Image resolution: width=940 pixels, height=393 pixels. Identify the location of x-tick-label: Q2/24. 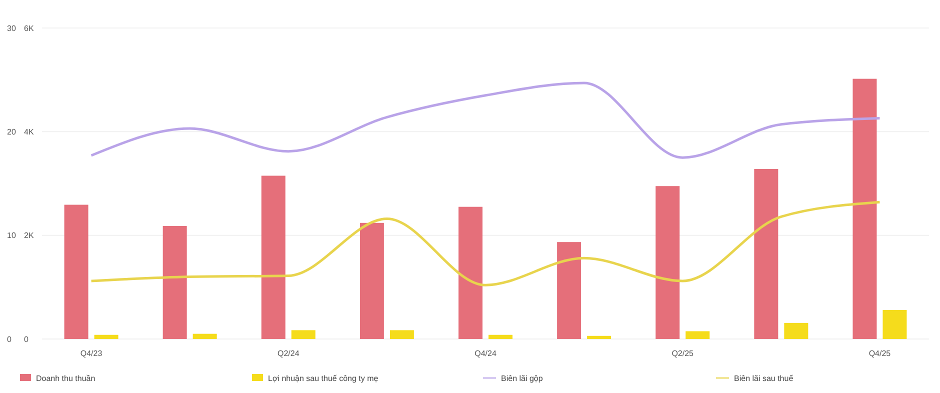
(288, 353).